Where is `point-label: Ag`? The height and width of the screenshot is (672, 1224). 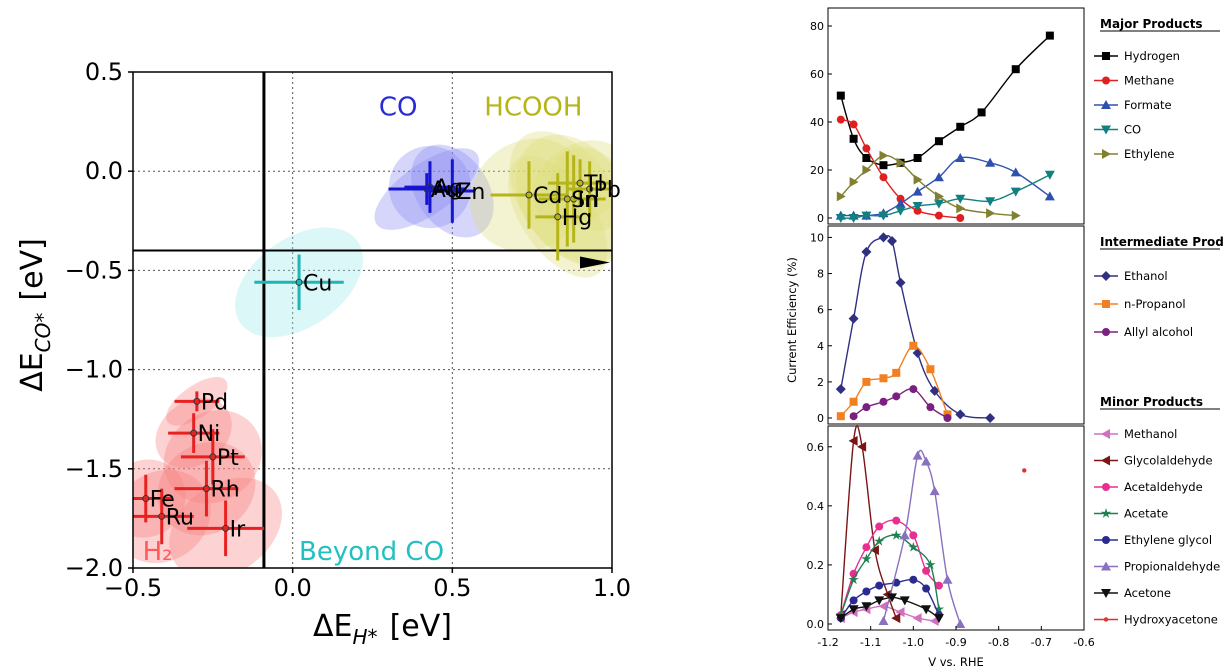
point-label: Ag is located at coordinates (448, 188).